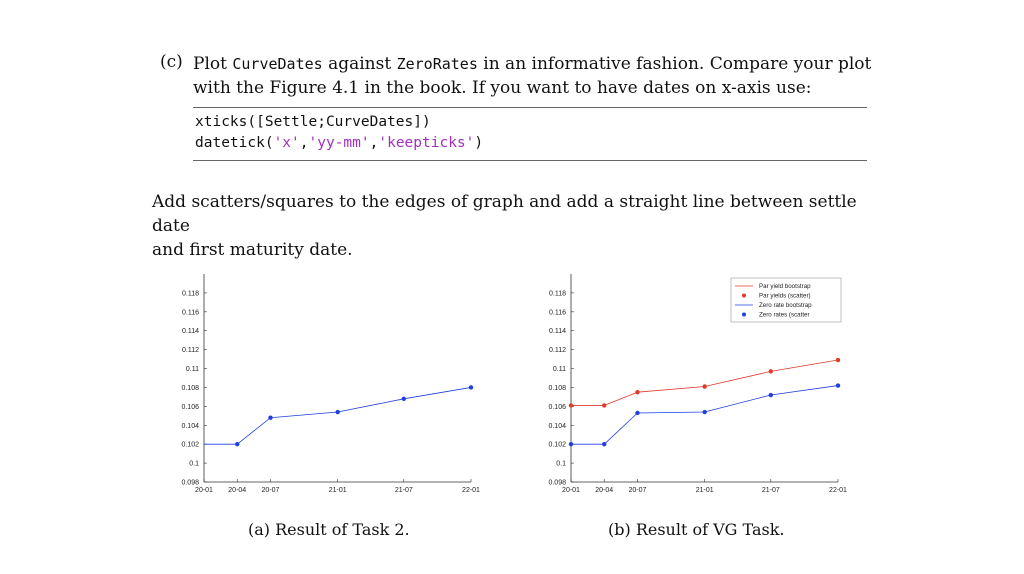 The height and width of the screenshot is (574, 1024). I want to click on chart-b-y-tick-label: 0.104, so click(557, 426).